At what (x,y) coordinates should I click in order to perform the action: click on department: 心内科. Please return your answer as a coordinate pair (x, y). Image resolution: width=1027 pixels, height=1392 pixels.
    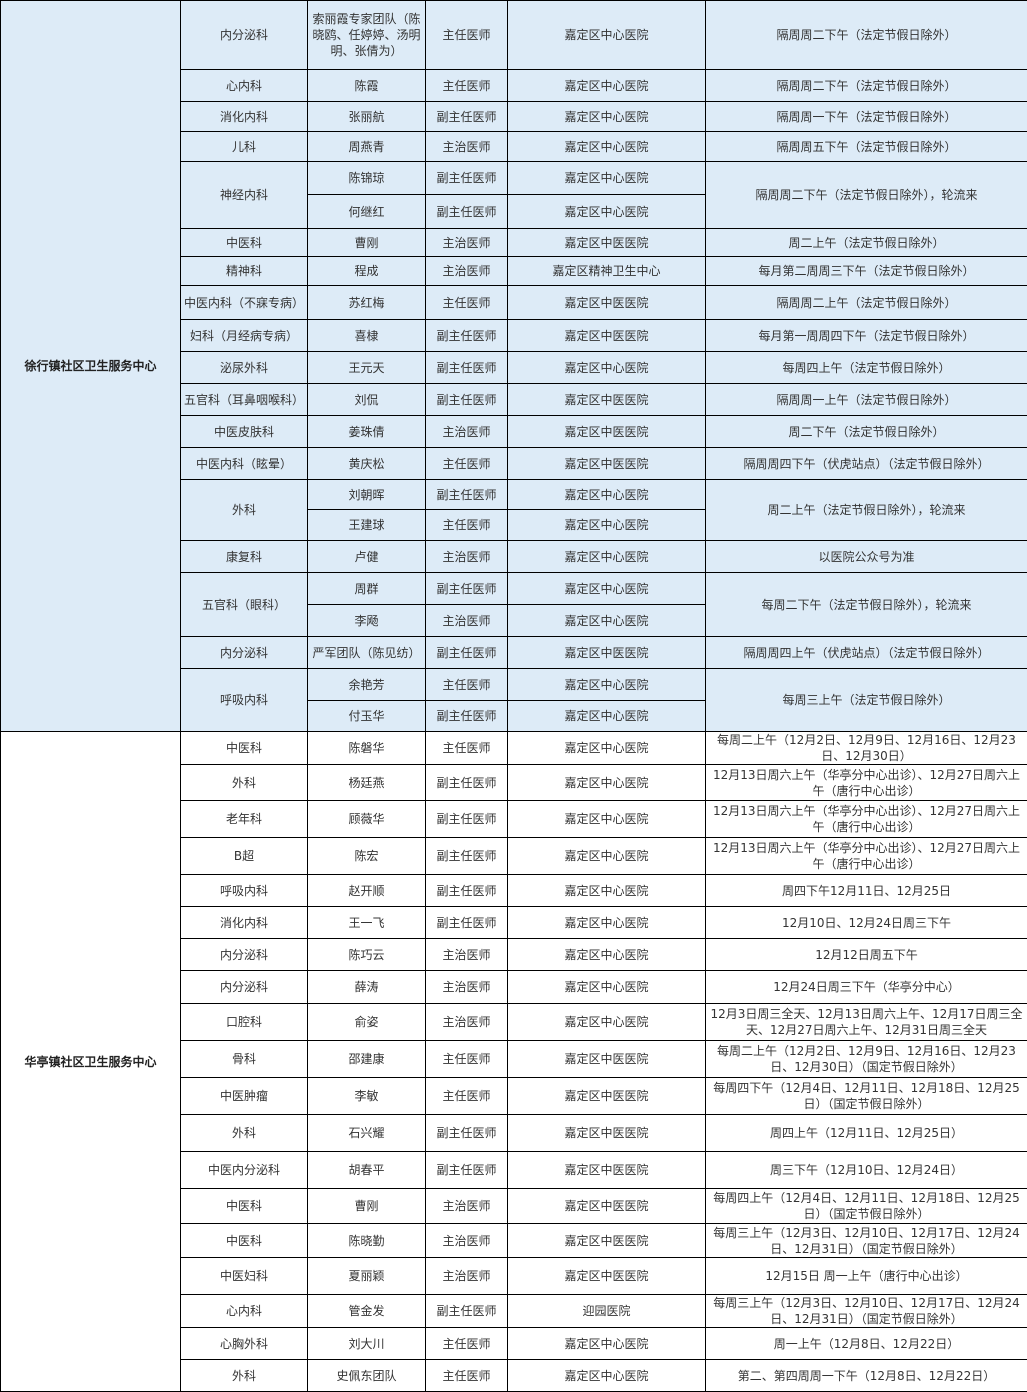
    Looking at the image, I should click on (244, 1311).